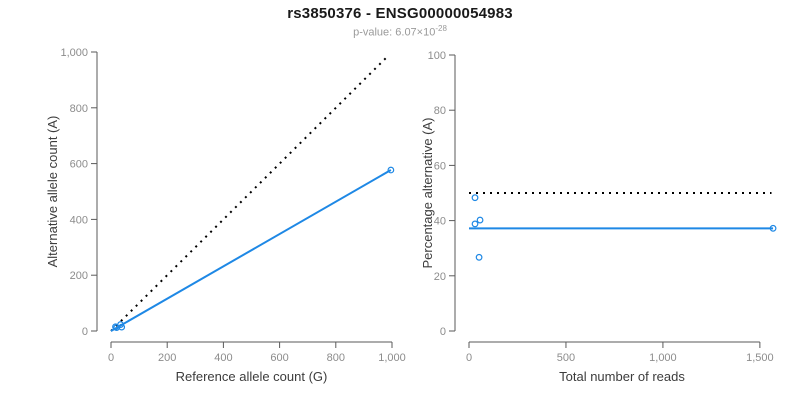  What do you see at coordinates (566, 358) in the screenshot?
I see `x-tick-label: 500` at bounding box center [566, 358].